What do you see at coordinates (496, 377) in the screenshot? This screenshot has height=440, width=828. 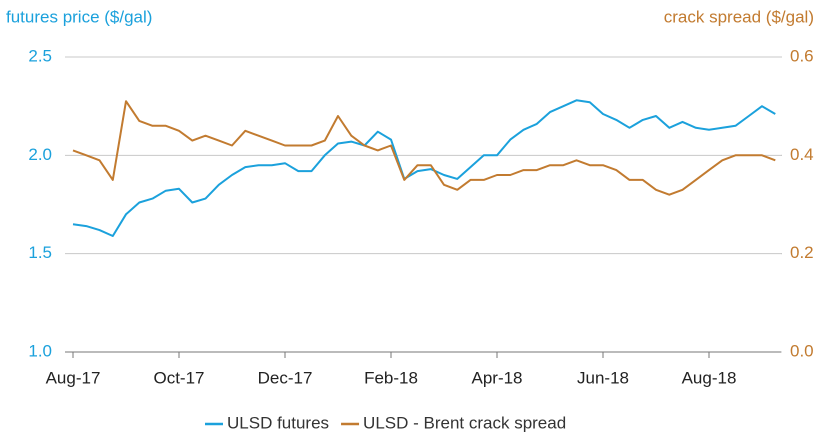 I see `x-tick-label: Apr-18` at bounding box center [496, 377].